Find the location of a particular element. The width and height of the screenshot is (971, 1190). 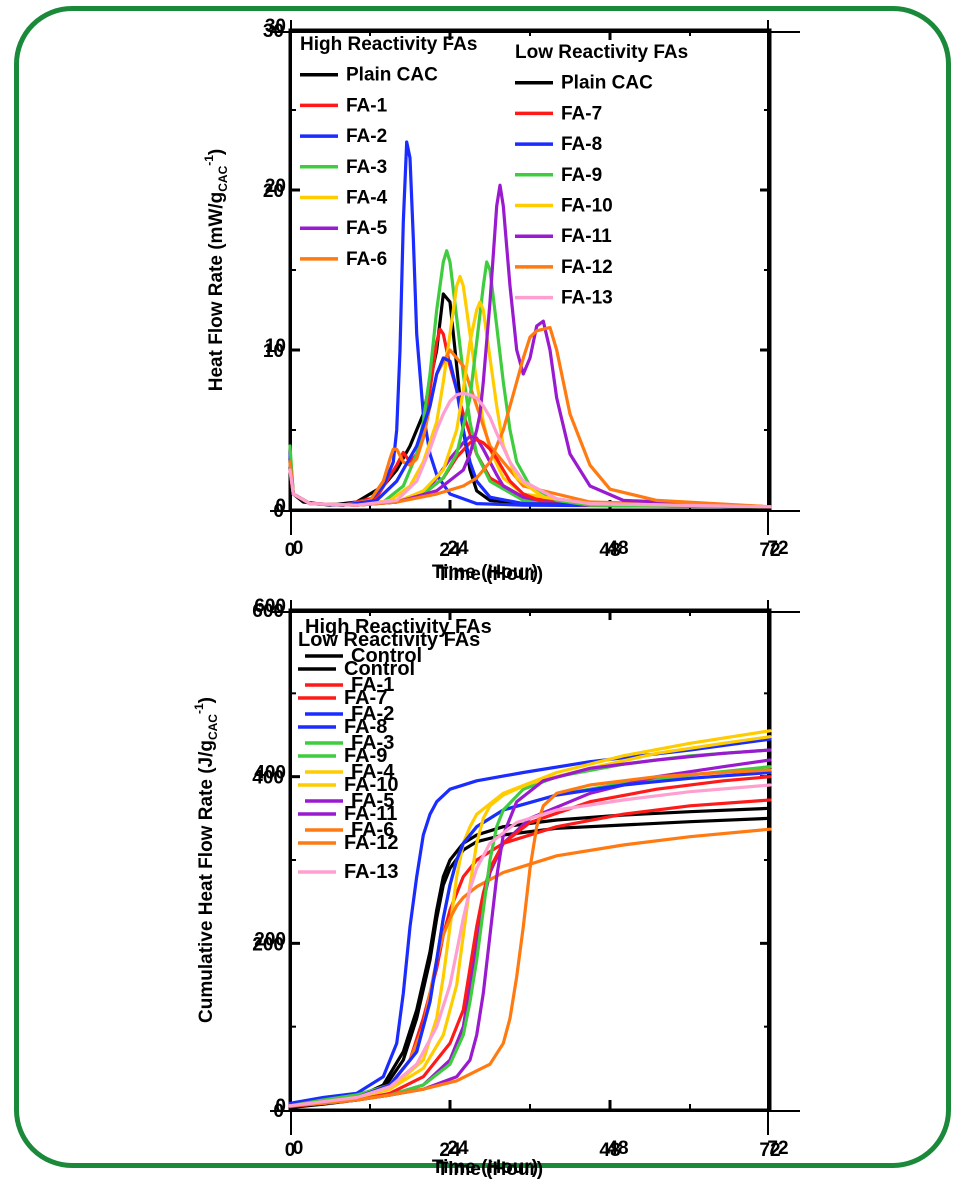

y-axis-label-main: Heat Flow Rate (mW/g is located at coordinates (216, 292).